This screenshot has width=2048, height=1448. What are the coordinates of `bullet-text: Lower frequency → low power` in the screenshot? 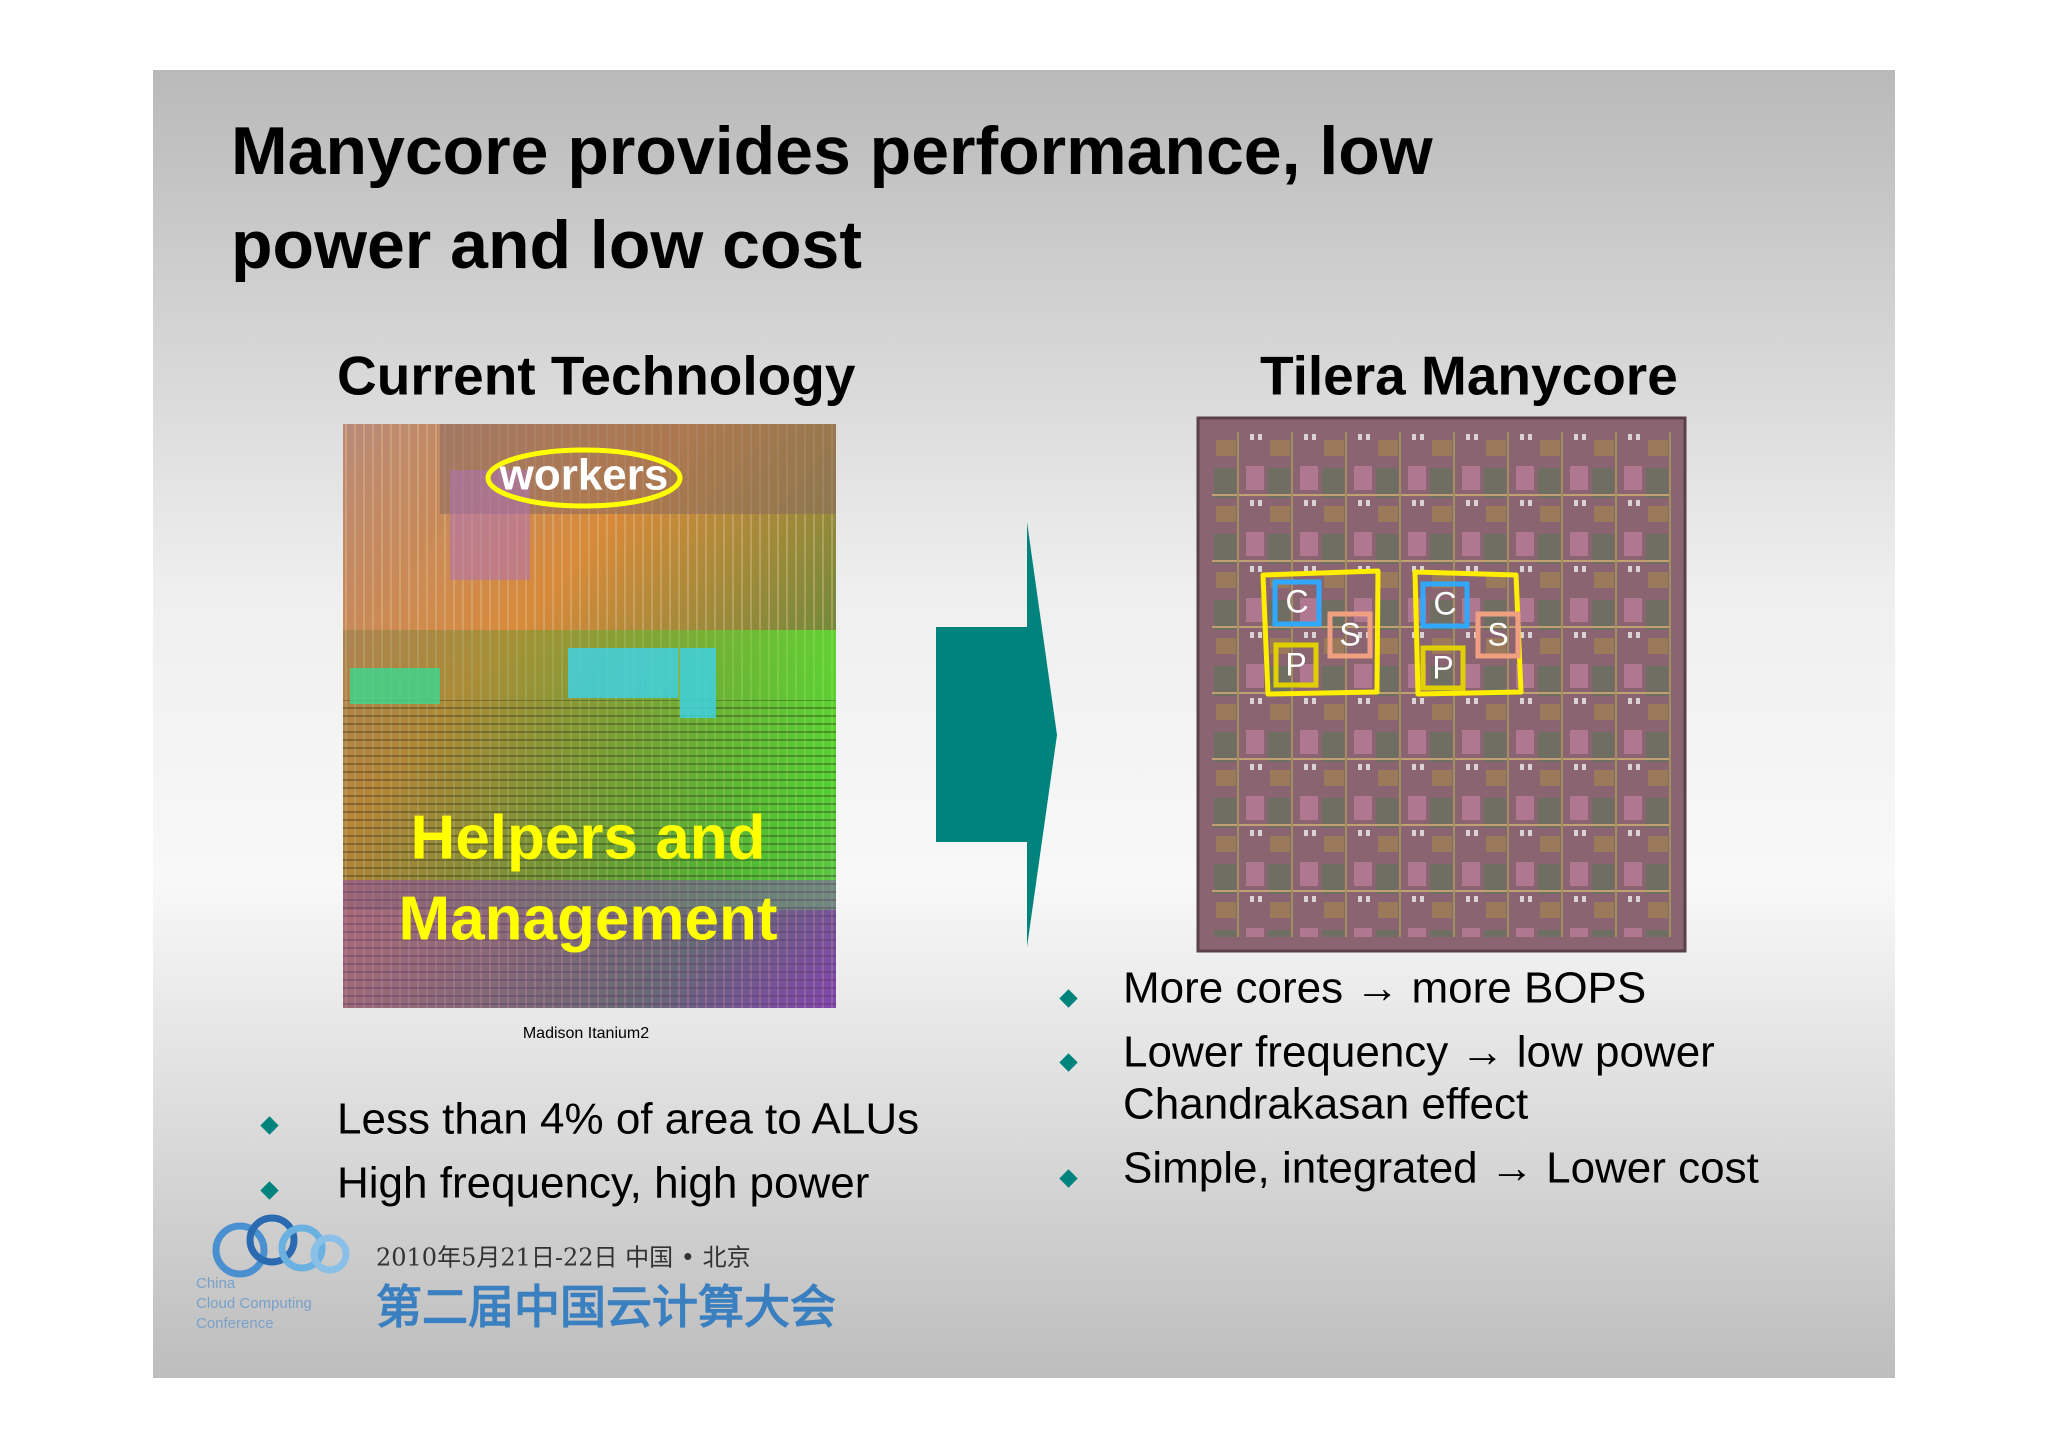 It's located at (1419, 1052).